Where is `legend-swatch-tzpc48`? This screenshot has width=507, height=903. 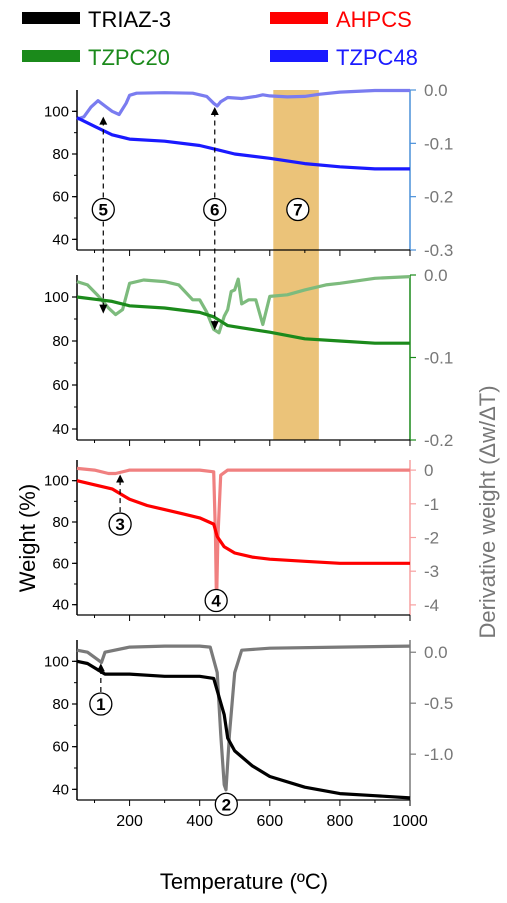
legend-swatch-tzpc48 is located at coordinates (299, 56).